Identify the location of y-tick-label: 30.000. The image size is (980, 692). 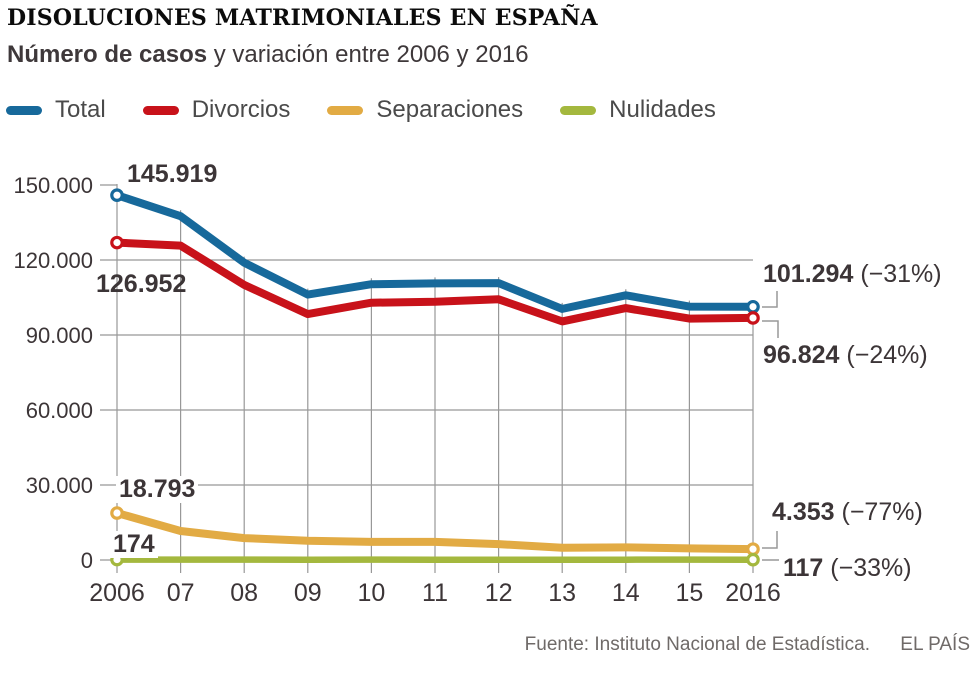
(59, 485).